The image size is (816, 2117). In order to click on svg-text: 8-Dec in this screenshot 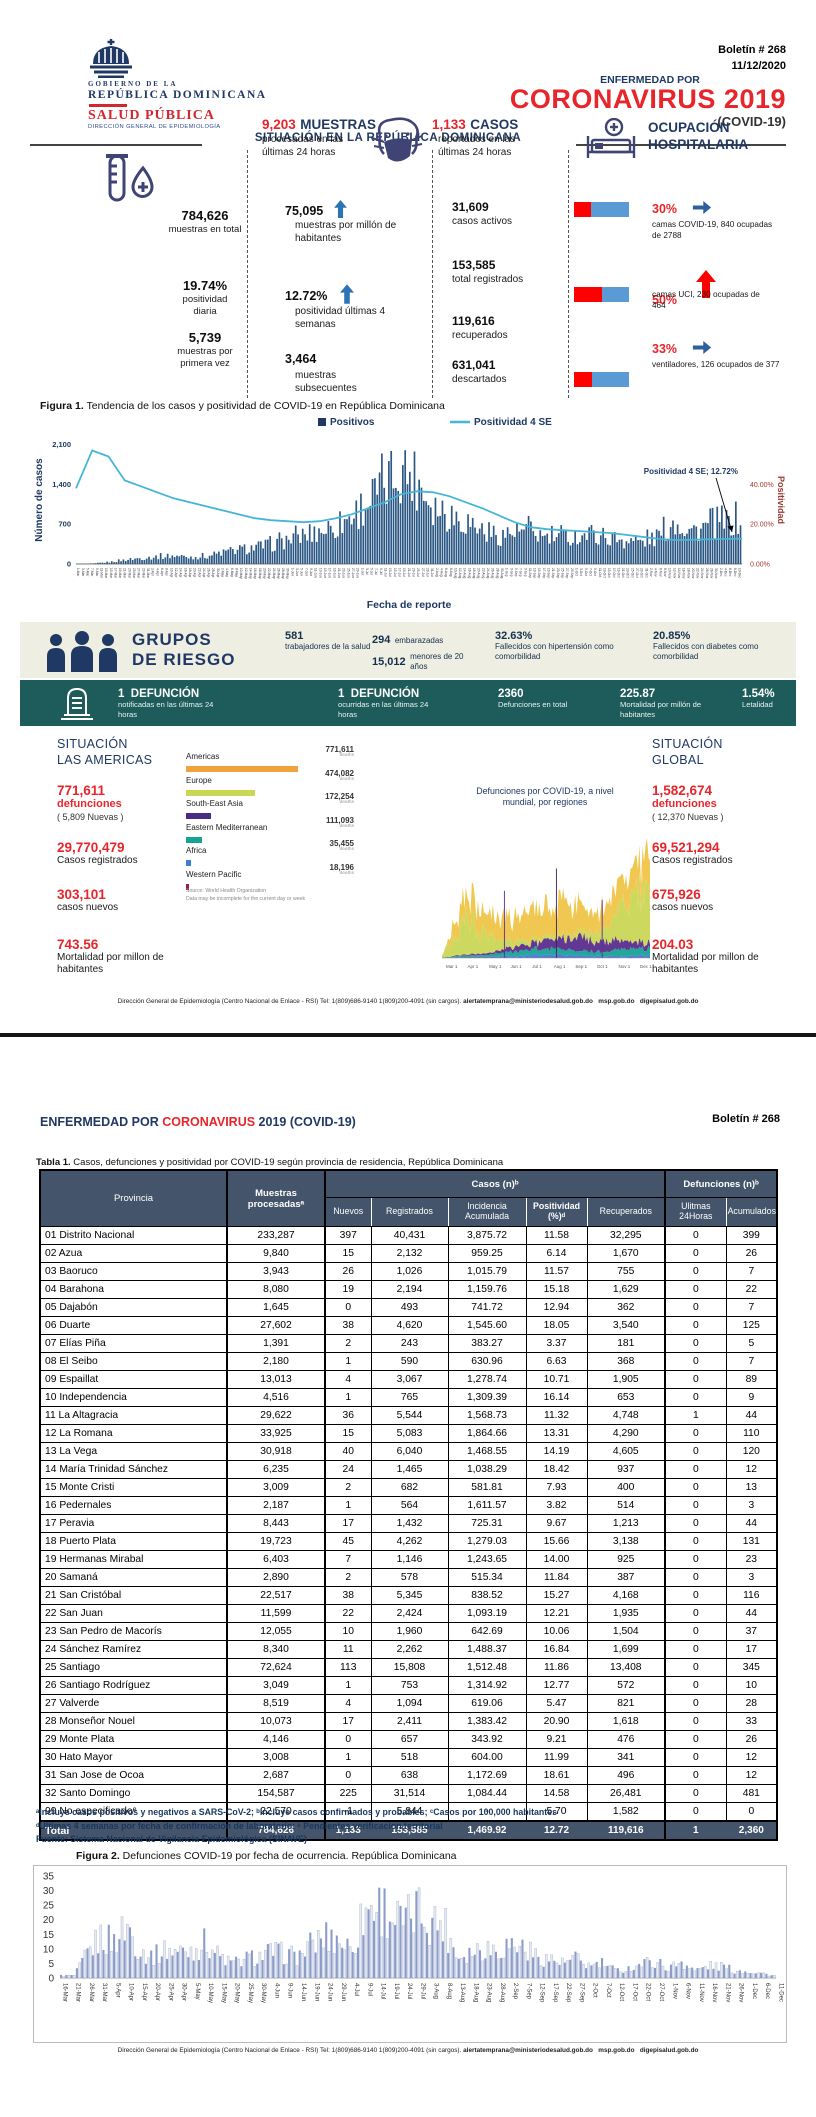, I will do `click(735, 572)`.